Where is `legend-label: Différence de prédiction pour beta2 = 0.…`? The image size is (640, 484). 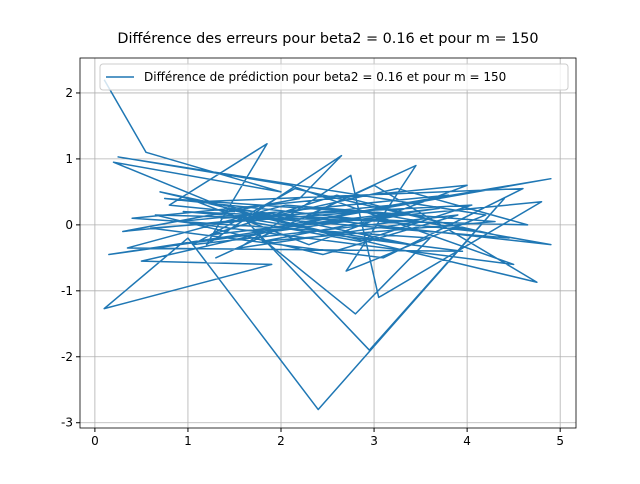
legend-label: Différence de prédiction pour beta2 = 0.… is located at coordinates (325, 77).